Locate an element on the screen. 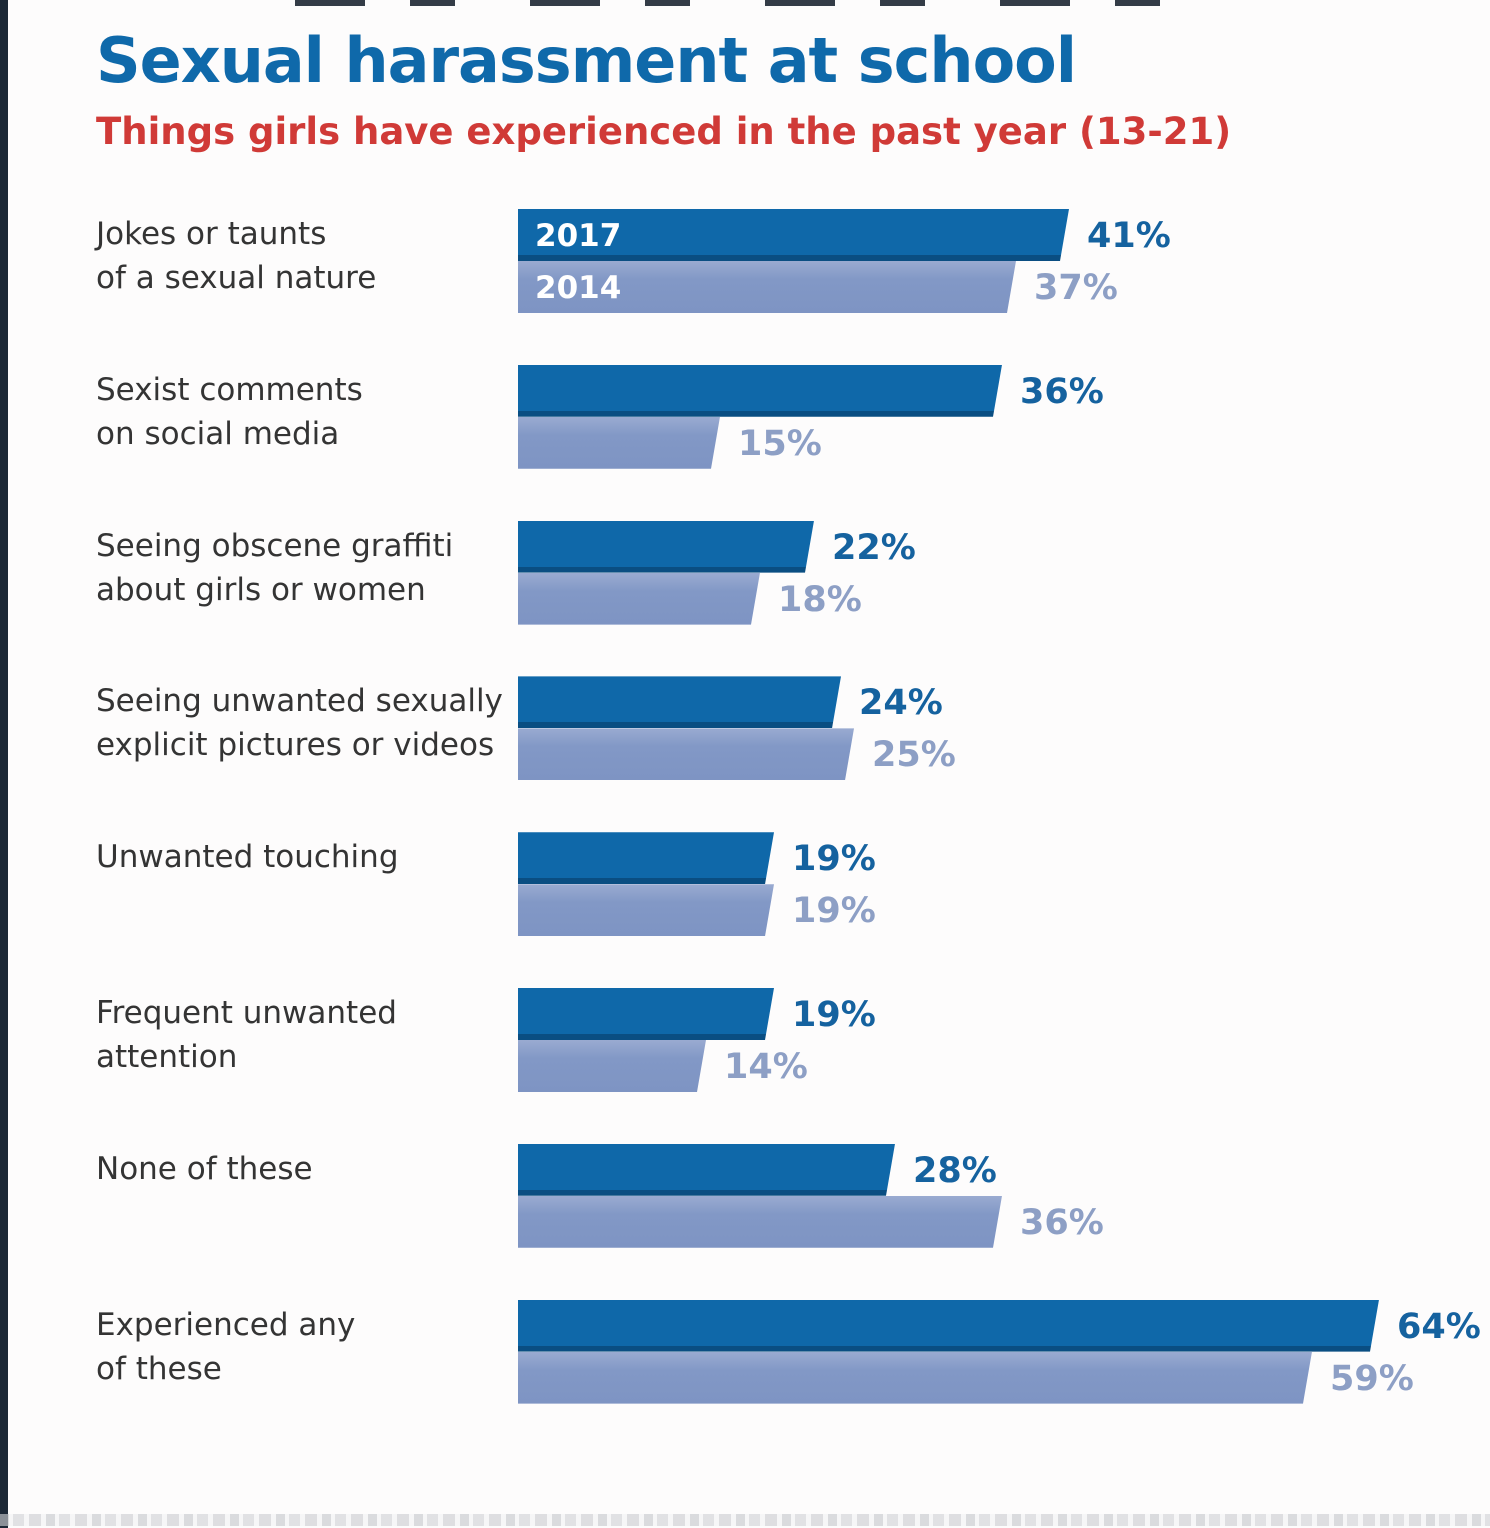 This screenshot has width=1490, height=1528. value-label-2017: 41% is located at coordinates (1129, 236).